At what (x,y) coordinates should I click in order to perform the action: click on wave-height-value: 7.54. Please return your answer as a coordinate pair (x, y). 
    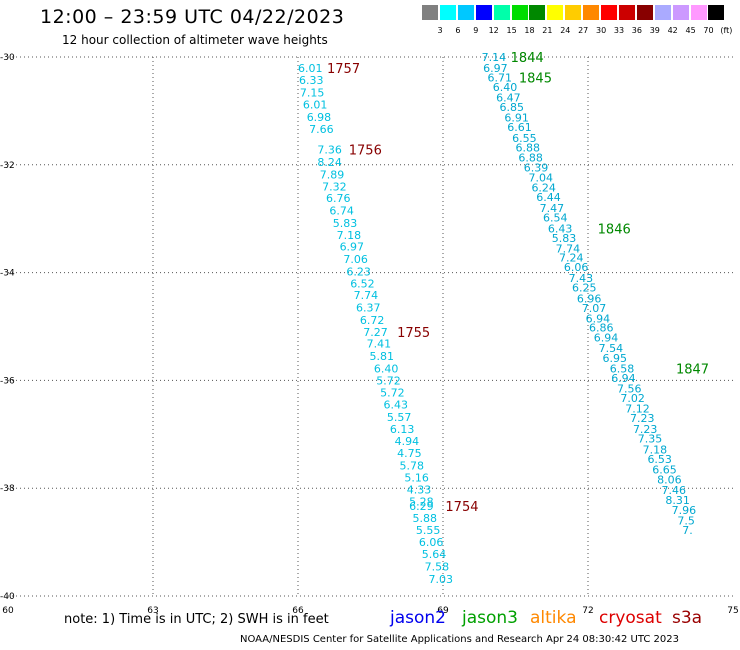
    Looking at the image, I should click on (611, 348).